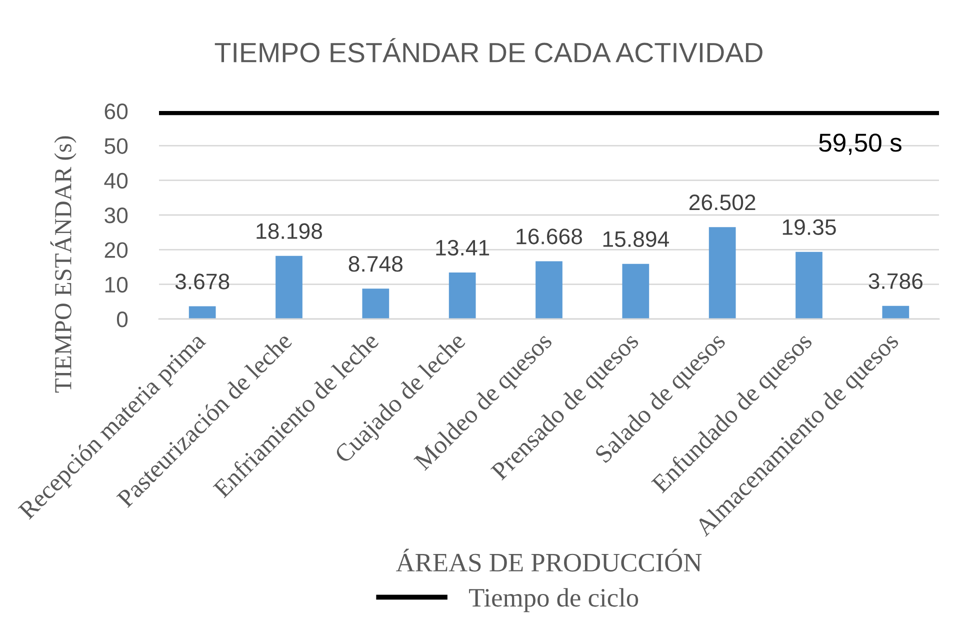  Describe the element at coordinates (63, 264) in the screenshot. I see `y-axis-title: TIEMPO ESTÁNDAR (s)` at that location.